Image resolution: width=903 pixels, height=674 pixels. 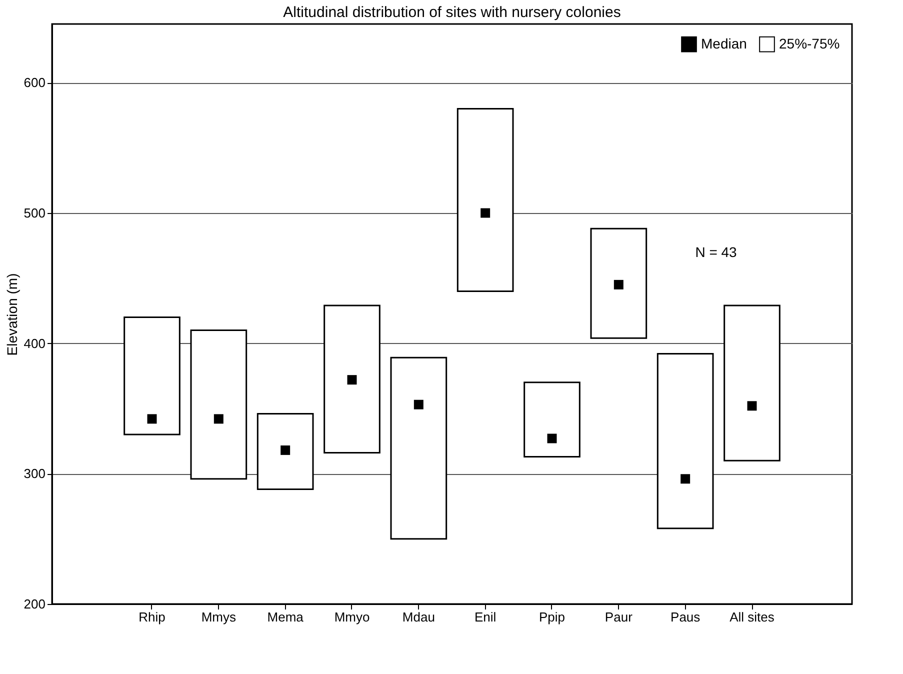 I want to click on annotation: N = 43, so click(x=716, y=252).